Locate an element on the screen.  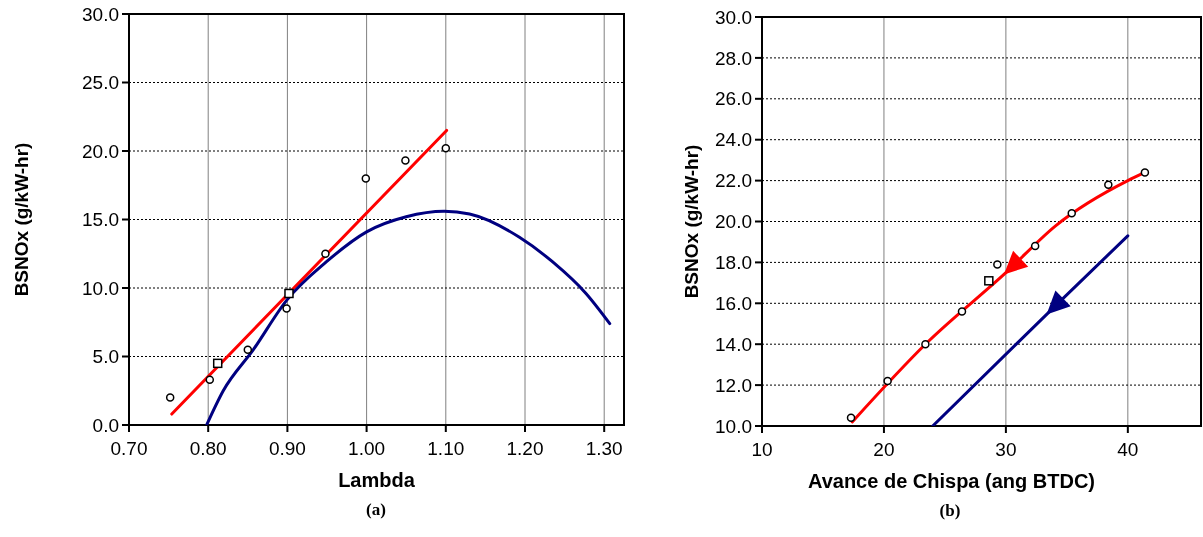
text: (a) is located at coordinates (376, 509).